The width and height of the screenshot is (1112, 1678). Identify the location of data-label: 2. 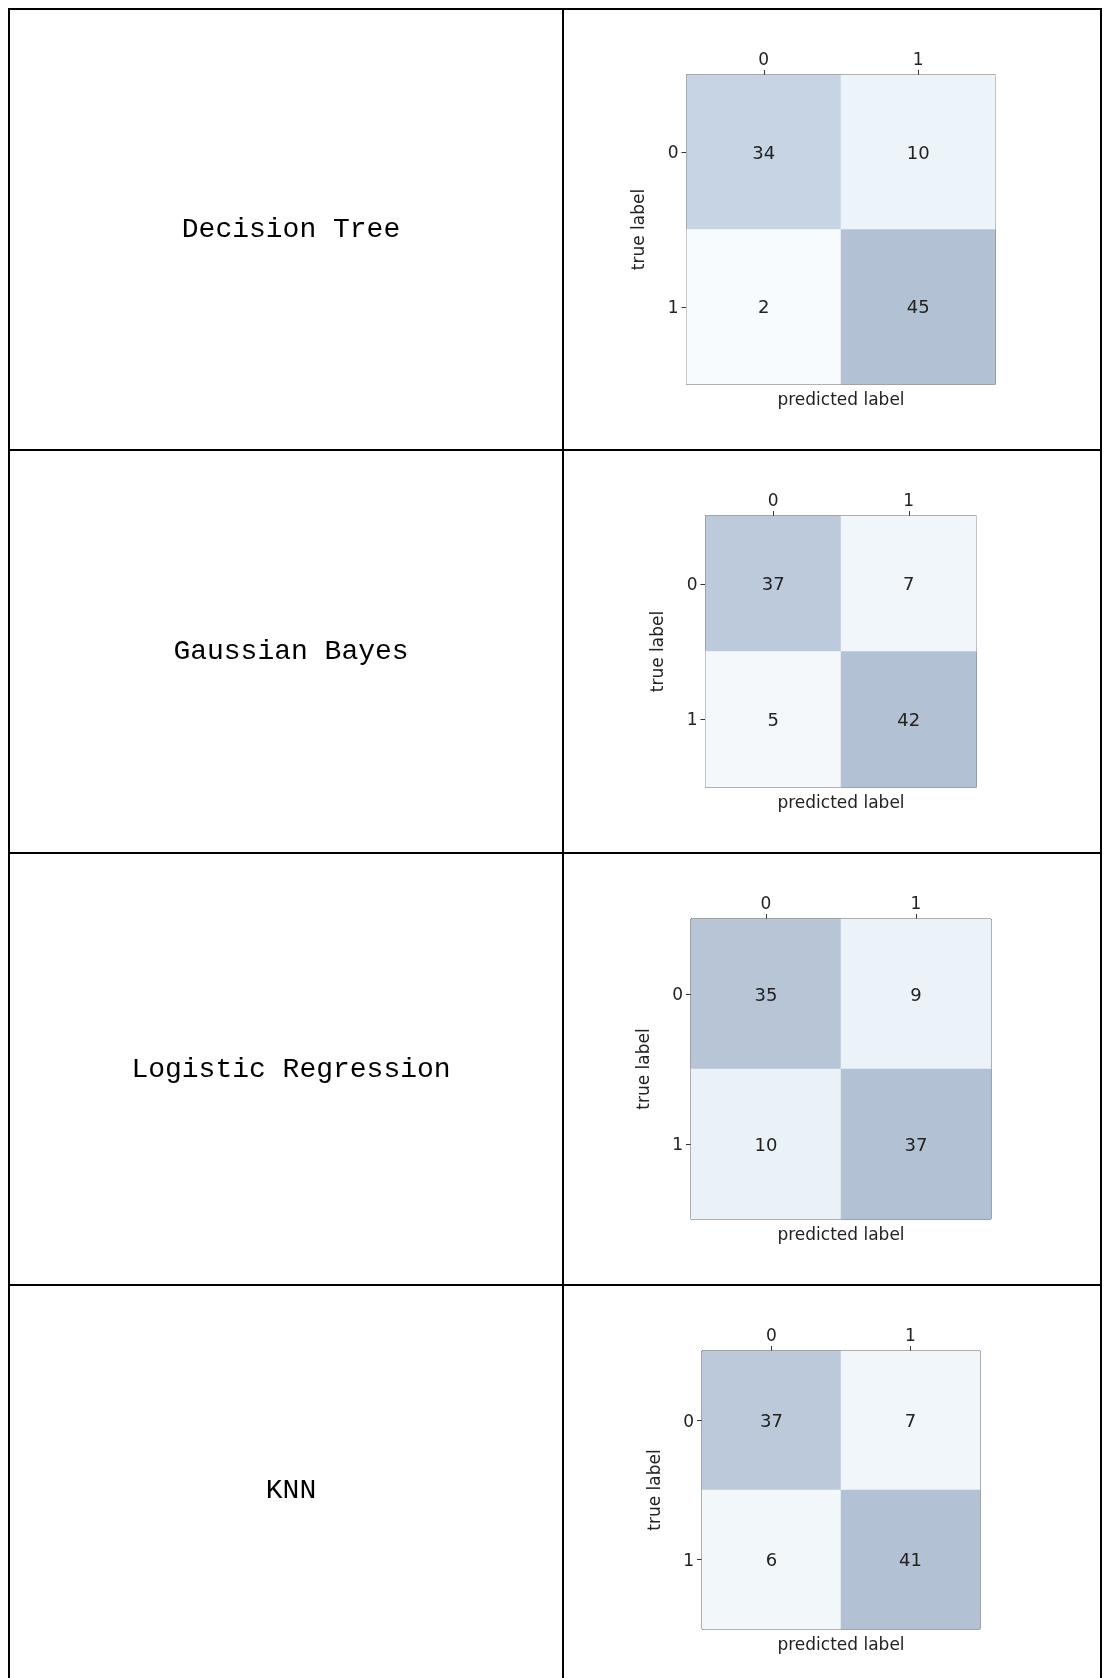
(764, 307).